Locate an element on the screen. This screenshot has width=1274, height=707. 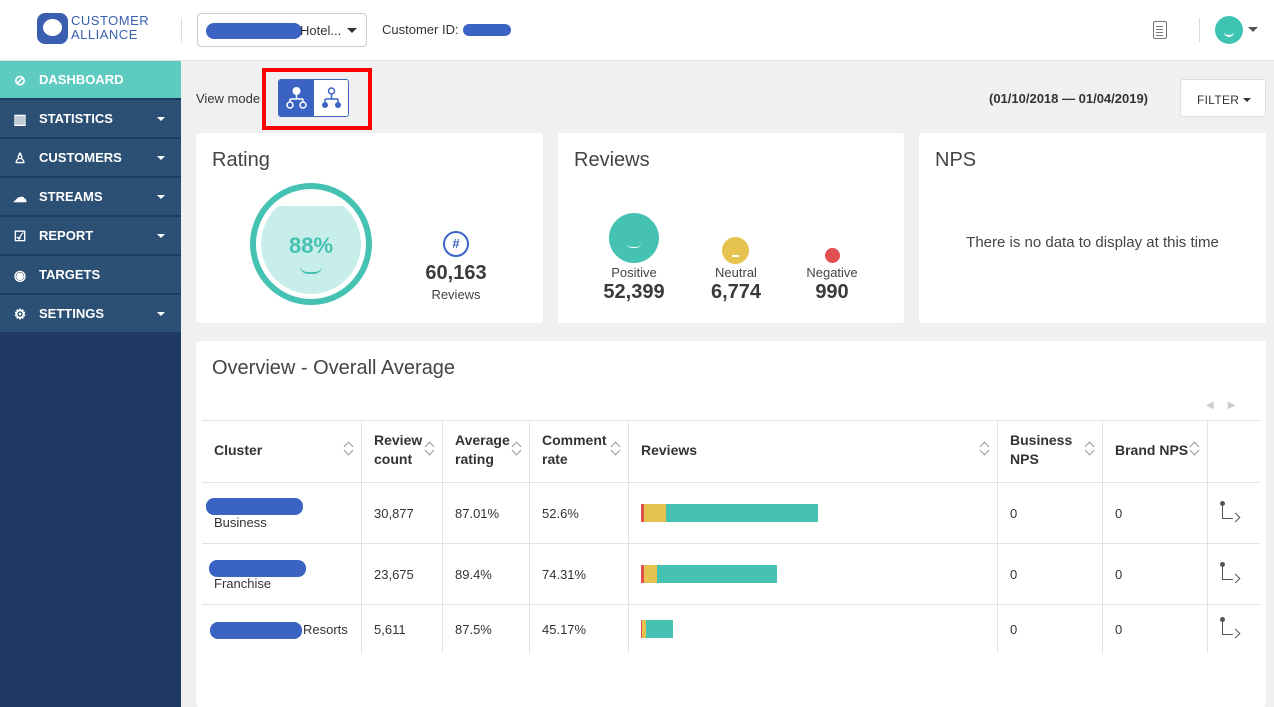
column-header-reviews: Reviews is located at coordinates (669, 450).